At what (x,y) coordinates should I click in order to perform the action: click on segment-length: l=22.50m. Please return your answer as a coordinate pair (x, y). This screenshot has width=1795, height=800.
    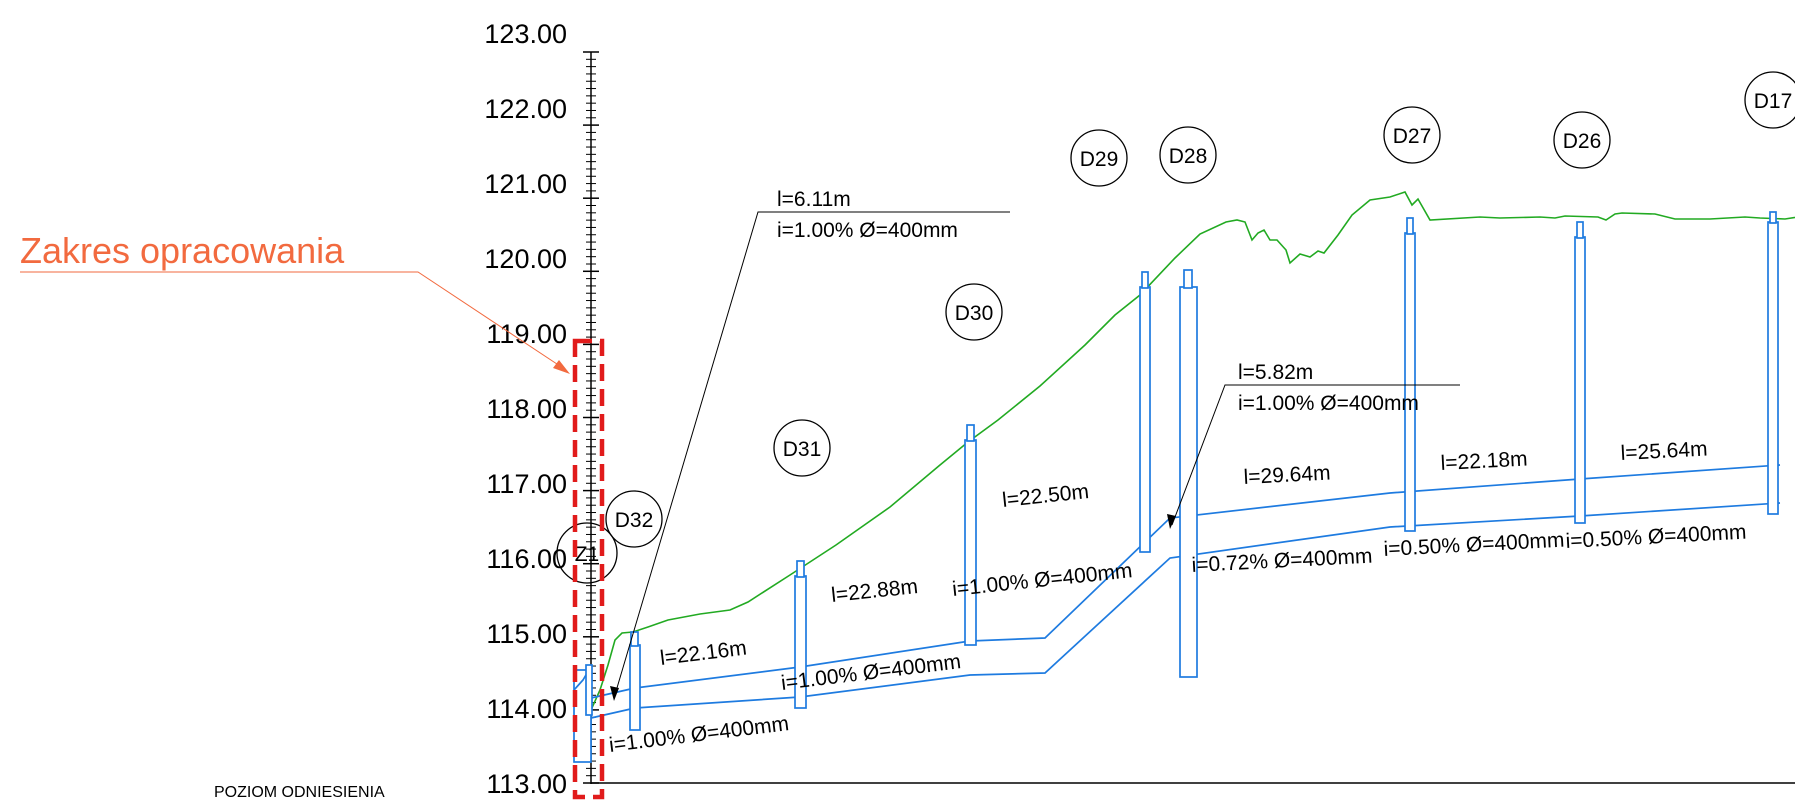
    Looking at the image, I should click on (1045, 496).